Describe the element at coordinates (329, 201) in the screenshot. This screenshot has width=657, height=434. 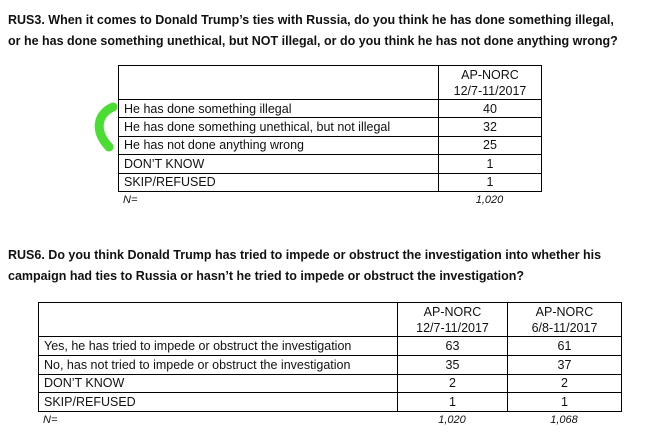
I see `sample-size-row: N= 1,020` at that location.